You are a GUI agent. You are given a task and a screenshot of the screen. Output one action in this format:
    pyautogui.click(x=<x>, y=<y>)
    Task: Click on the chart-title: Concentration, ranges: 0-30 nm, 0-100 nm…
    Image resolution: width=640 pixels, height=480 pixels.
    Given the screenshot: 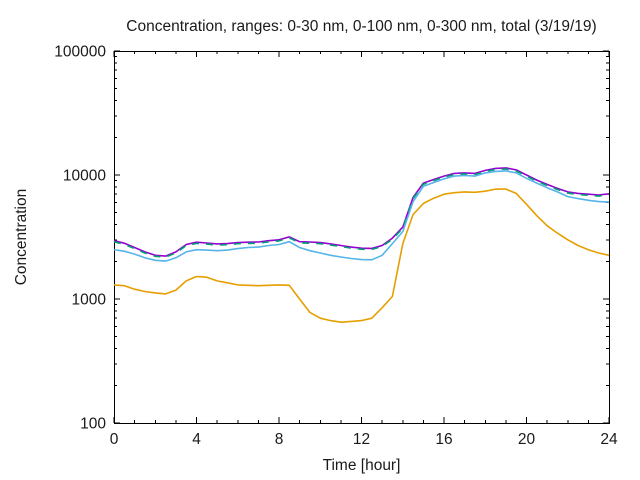 What is the action you would take?
    pyautogui.click(x=361, y=26)
    